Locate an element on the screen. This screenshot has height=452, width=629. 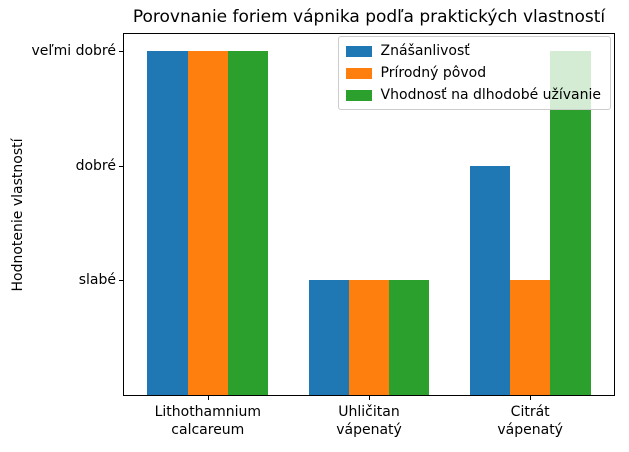
y-tick-label: veľmi dobré is located at coordinates (73, 51).